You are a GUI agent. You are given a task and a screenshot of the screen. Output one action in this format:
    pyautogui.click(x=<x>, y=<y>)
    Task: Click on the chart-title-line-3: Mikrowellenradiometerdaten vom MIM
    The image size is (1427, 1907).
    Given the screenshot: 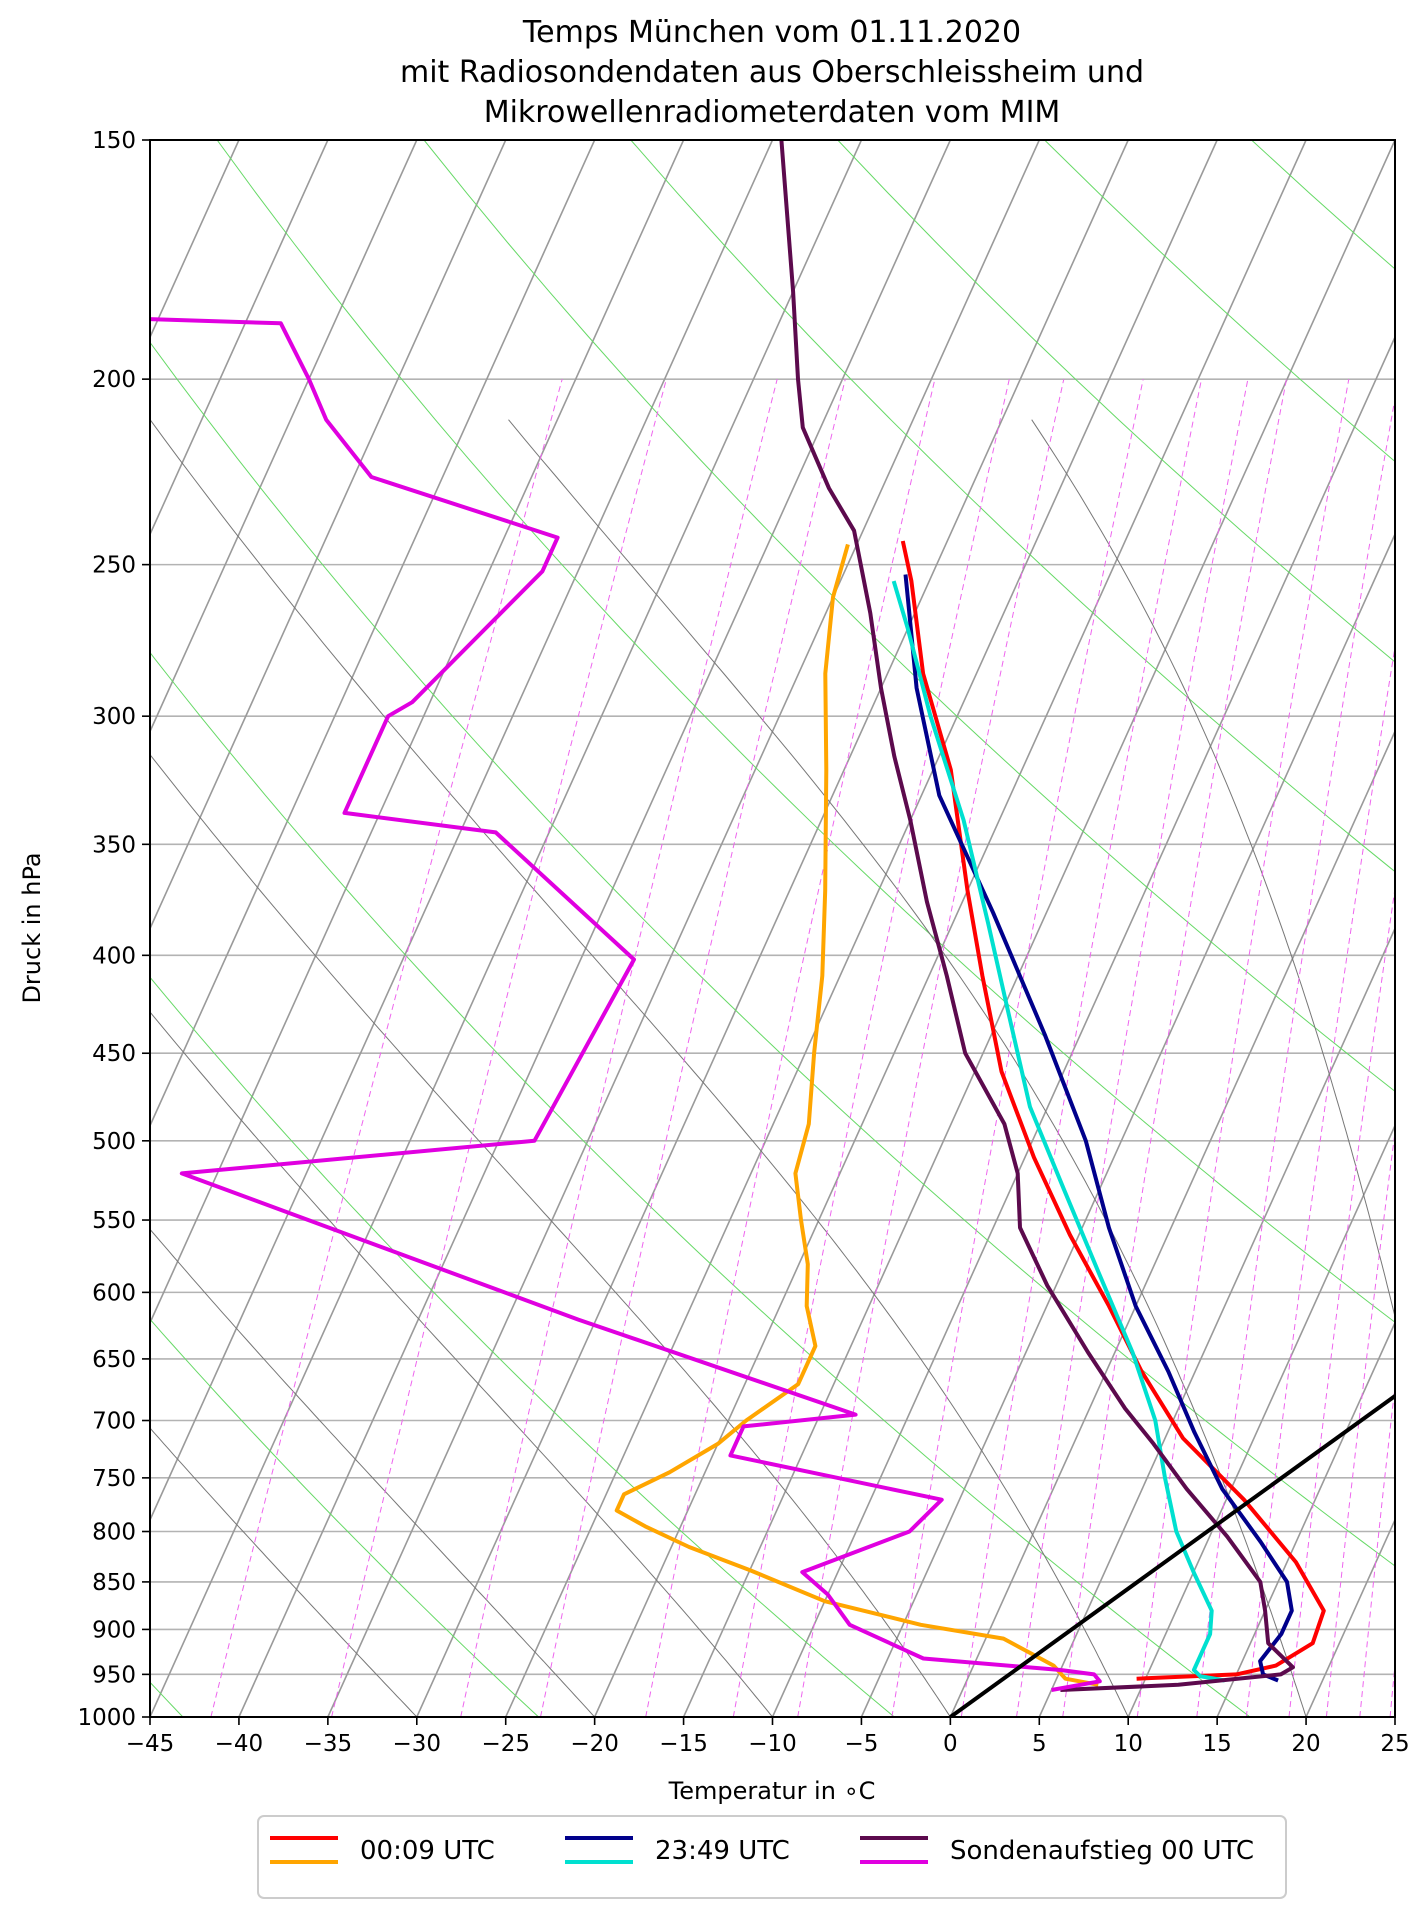 What is the action you would take?
    pyautogui.click(x=772, y=112)
    